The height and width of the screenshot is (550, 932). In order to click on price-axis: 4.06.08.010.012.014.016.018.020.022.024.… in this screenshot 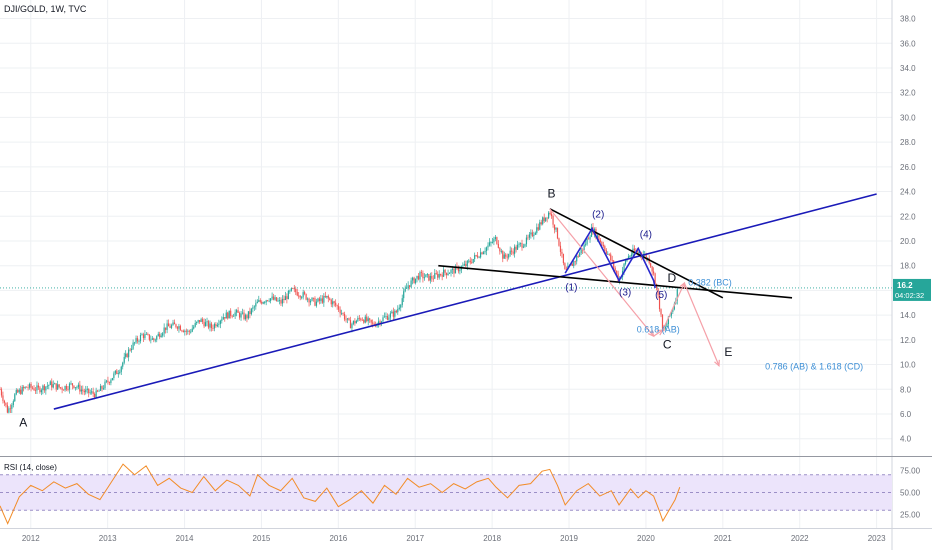, I will do `click(908, 229)`.